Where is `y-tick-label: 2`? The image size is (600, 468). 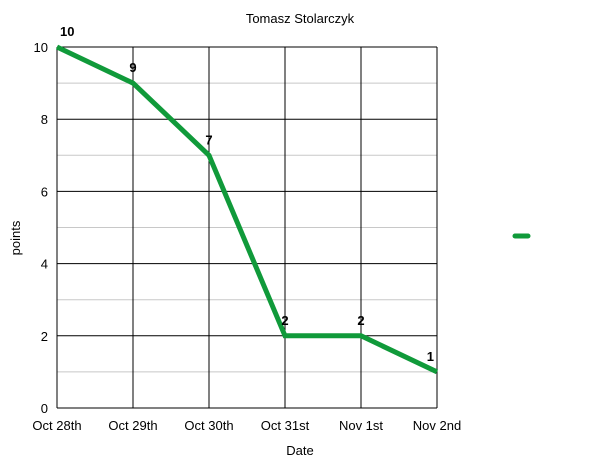
y-tick-label: 2 is located at coordinates (44, 336).